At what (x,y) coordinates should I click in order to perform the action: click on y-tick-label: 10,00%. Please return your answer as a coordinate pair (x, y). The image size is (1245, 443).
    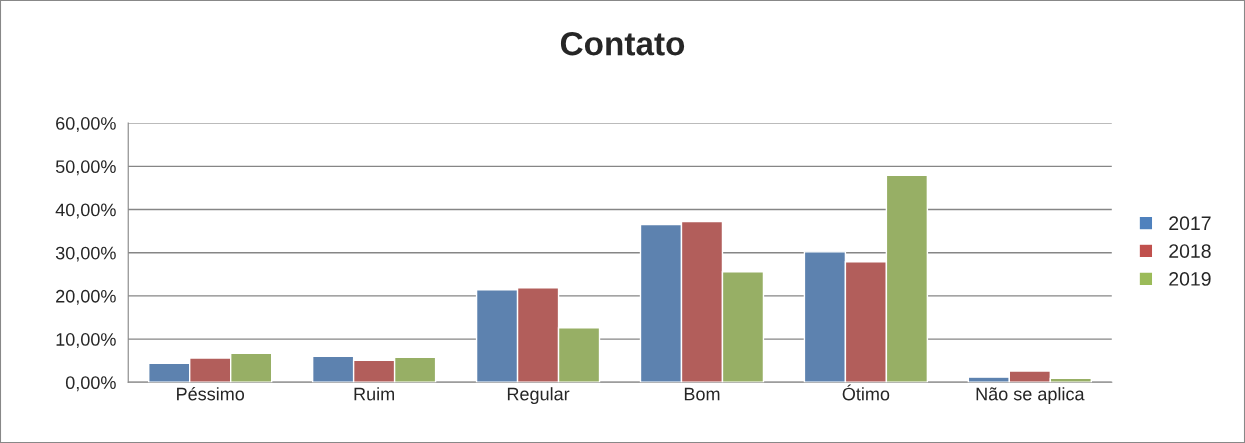
    Looking at the image, I should click on (86, 340).